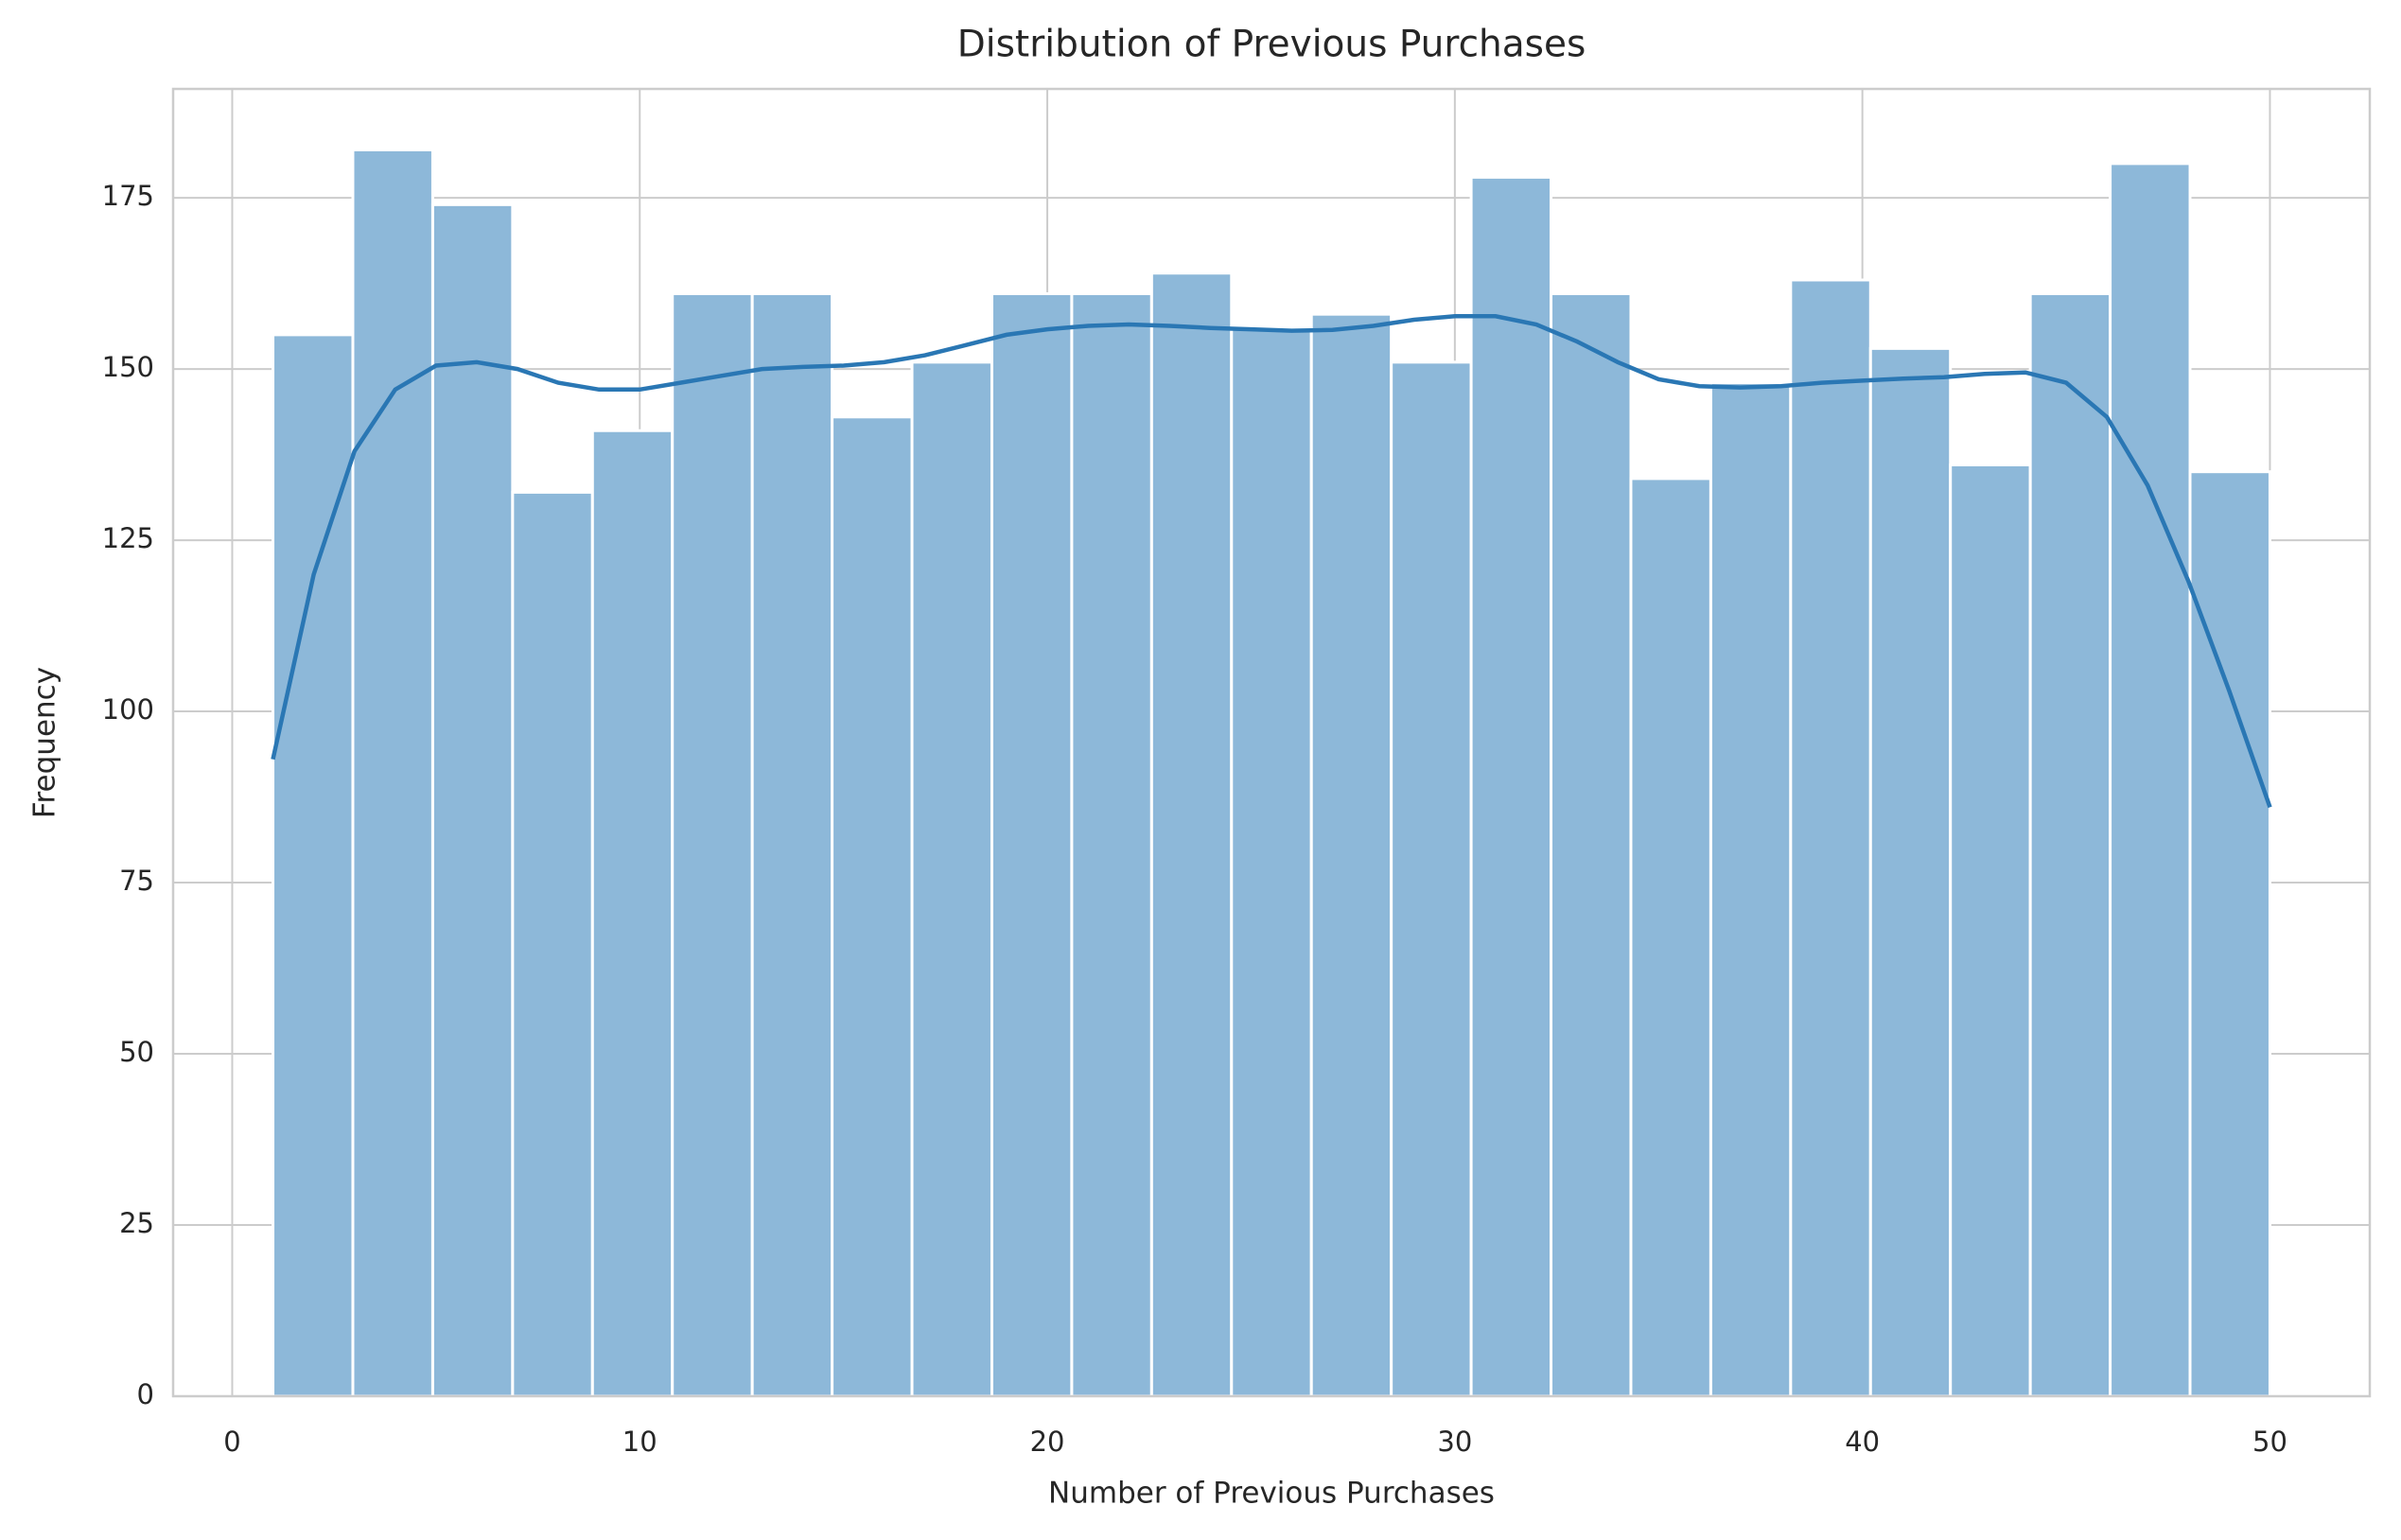 This screenshot has width=2401, height=1540. I want to click on x-tick-label: 30, so click(1454, 1442).